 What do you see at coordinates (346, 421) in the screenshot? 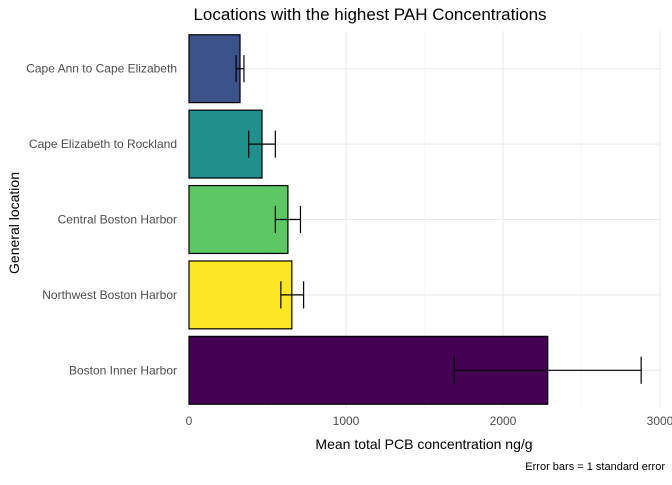
I see `x-tick-label: 1000` at bounding box center [346, 421].